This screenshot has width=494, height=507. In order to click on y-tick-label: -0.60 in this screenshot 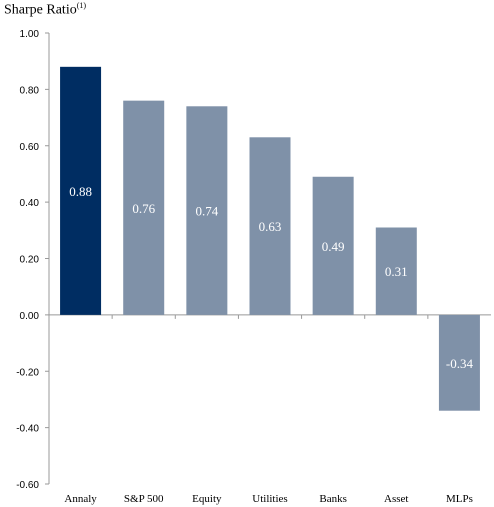, I will do `click(27, 485)`.